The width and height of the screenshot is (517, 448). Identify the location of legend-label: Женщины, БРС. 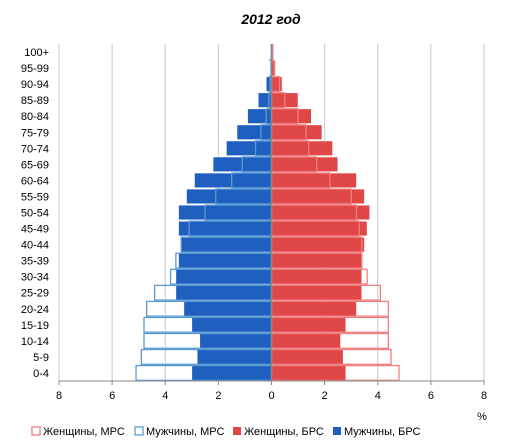
(284, 432).